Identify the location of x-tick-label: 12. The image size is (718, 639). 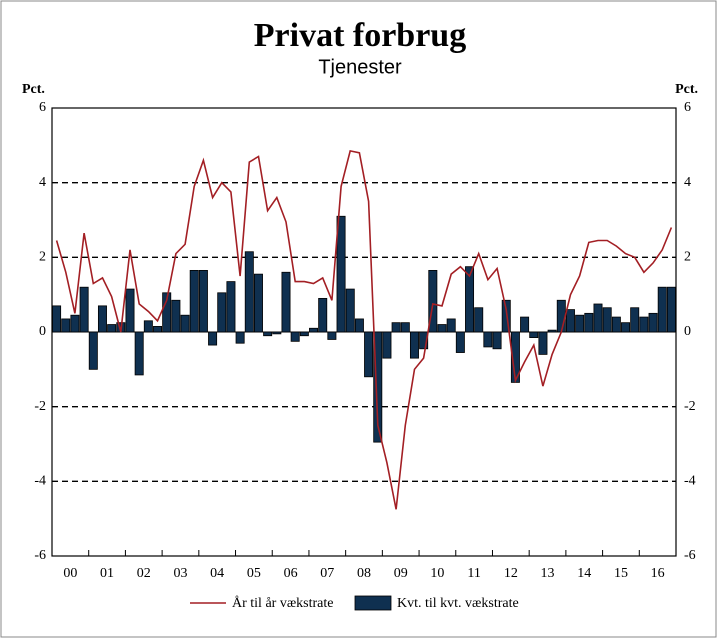
(511, 573).